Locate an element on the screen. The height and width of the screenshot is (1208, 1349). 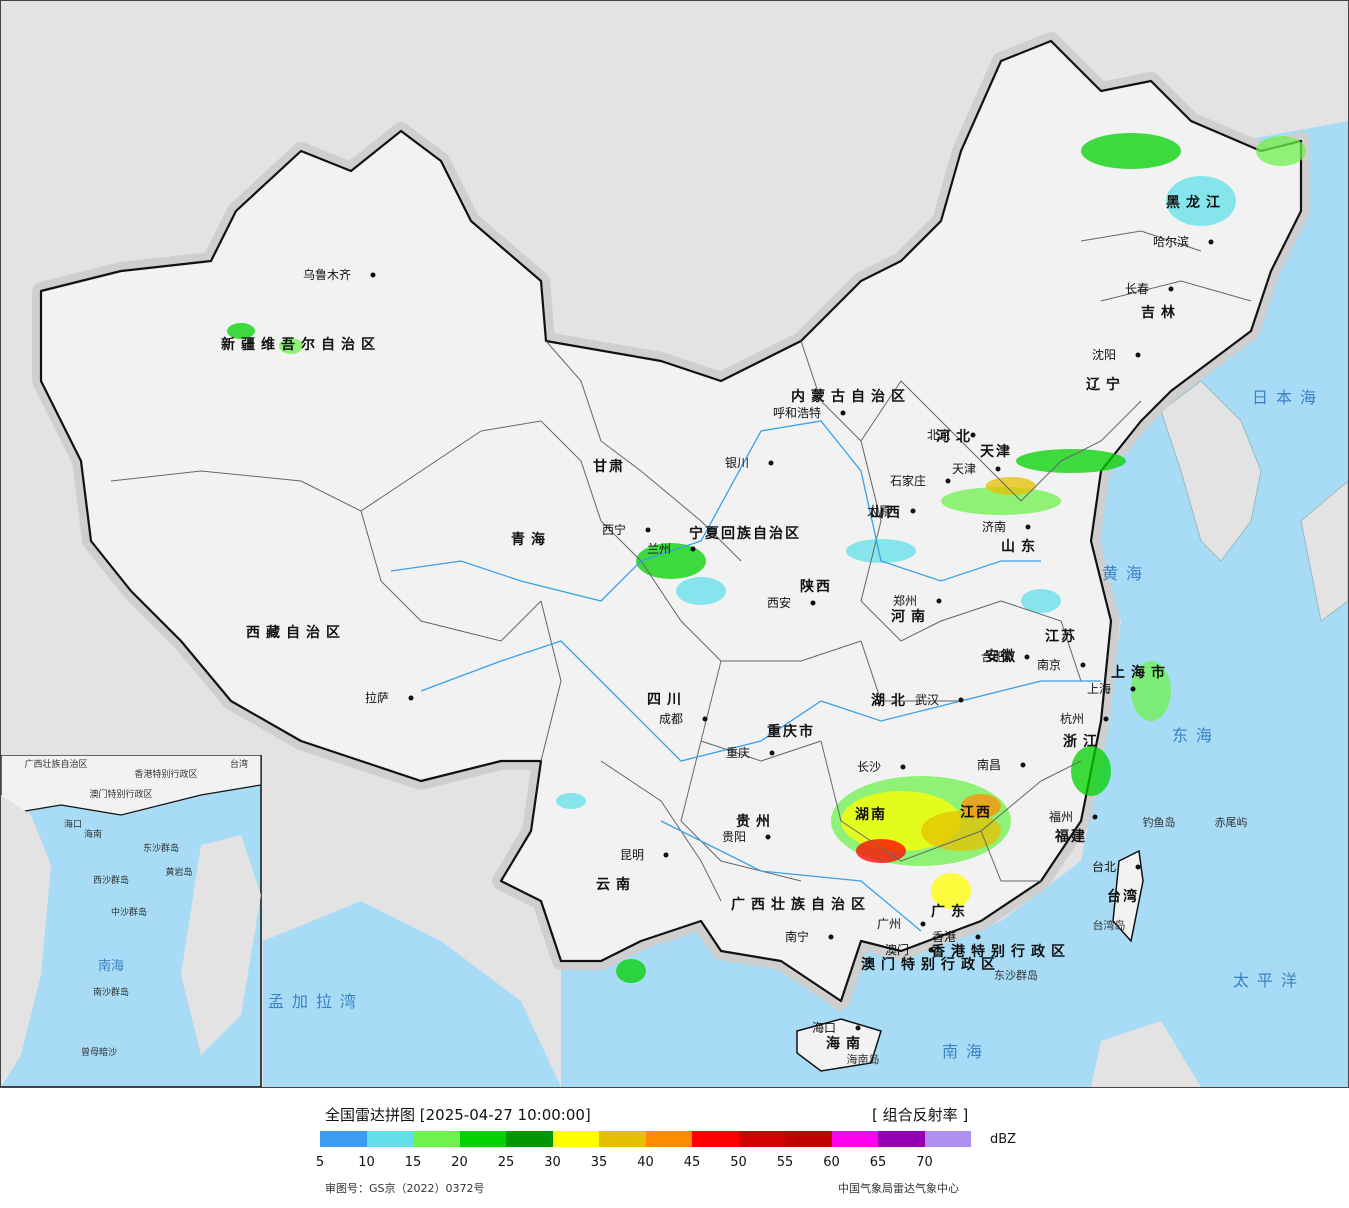
product-label: [ 组合反射率 ] is located at coordinates (920, 1115).